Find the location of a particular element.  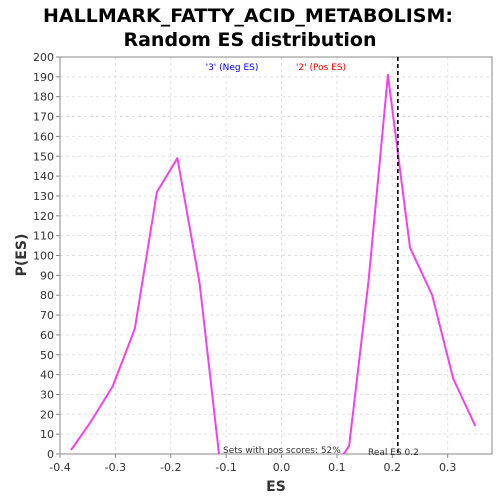

y-tick-label: 60 is located at coordinates (47, 335).